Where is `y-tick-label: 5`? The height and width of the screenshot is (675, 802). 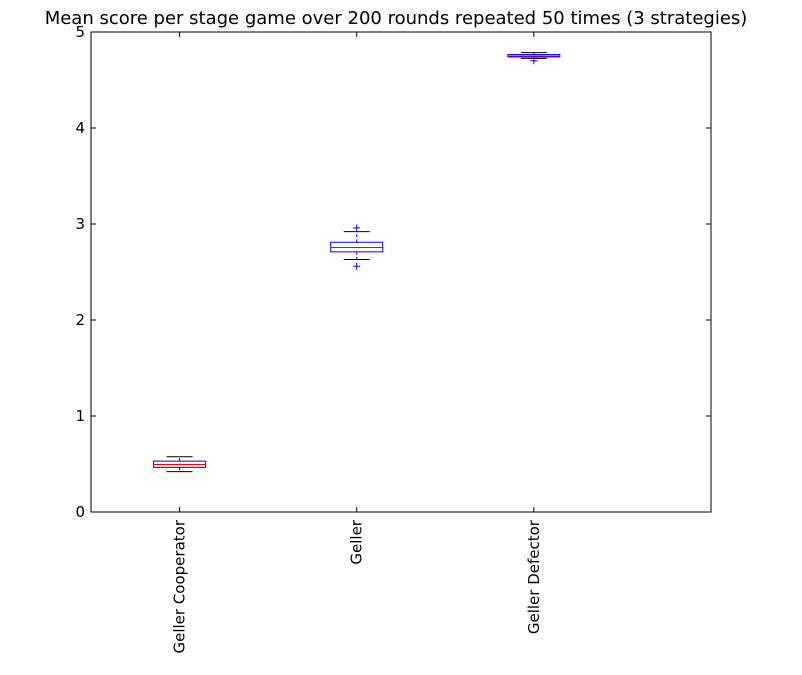 y-tick-label: 5 is located at coordinates (80, 32).